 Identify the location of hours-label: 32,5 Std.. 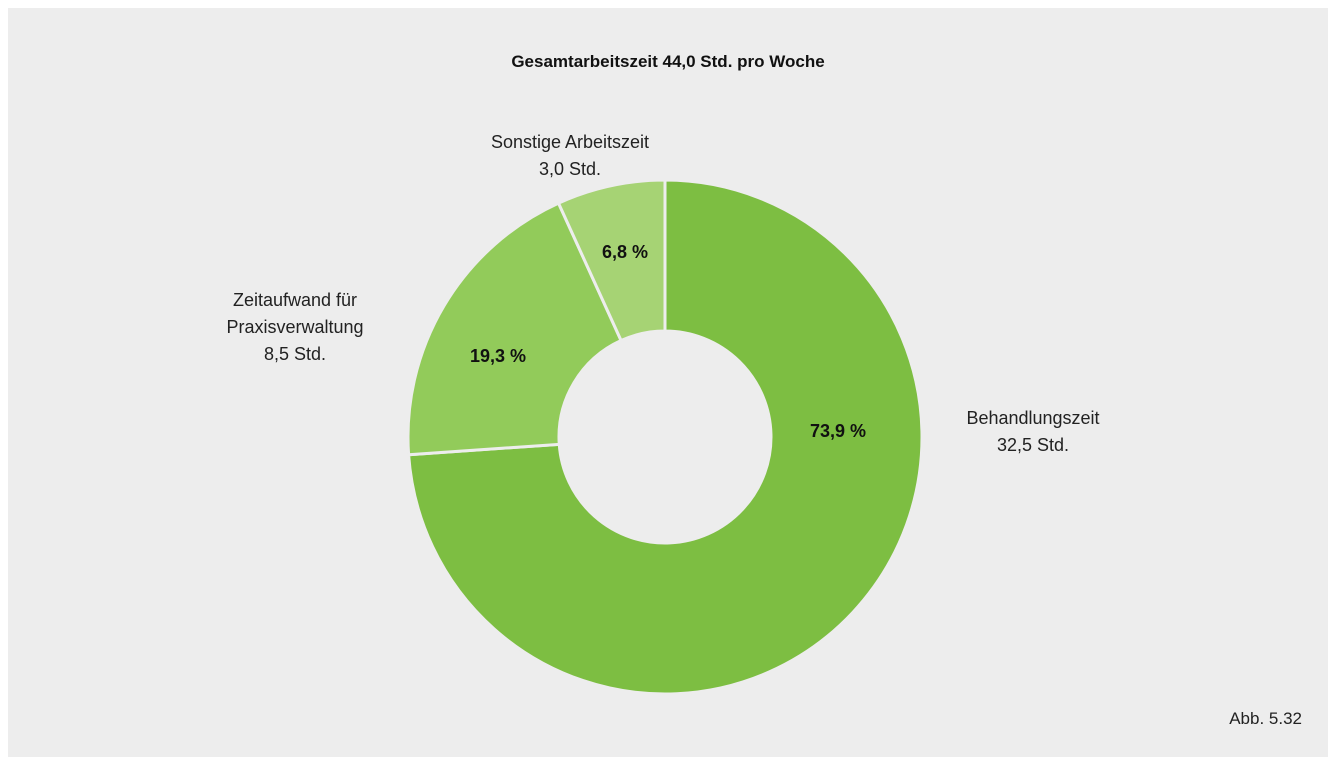
(1033, 445).